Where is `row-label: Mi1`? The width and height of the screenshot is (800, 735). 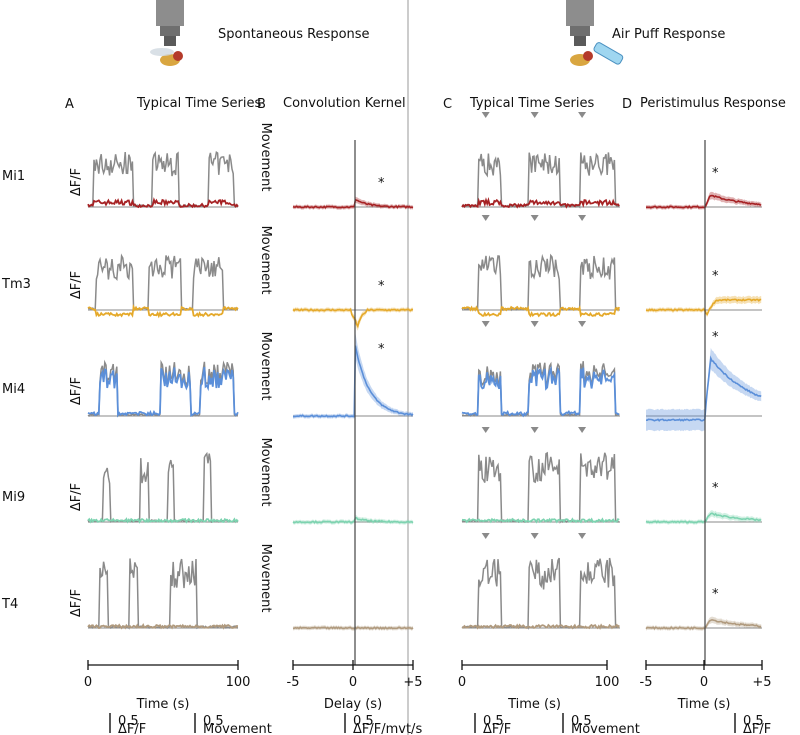 row-label: Mi1 is located at coordinates (13, 176).